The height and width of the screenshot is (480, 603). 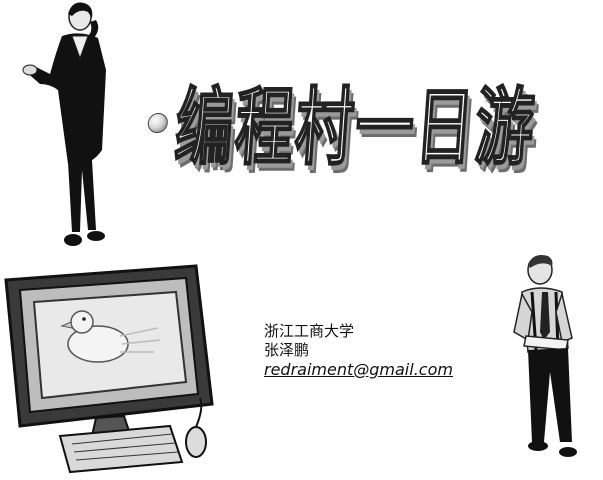 I want to click on bullet-icon, so click(x=158, y=123).